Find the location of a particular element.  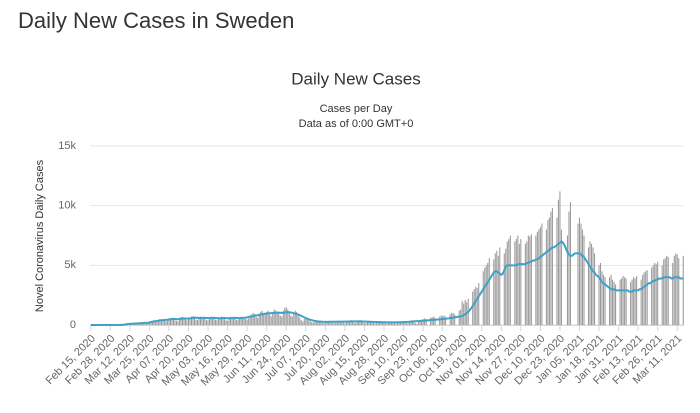

y-axis-label: Novel Coronavirus Daily Cases is located at coordinates (40, 235).